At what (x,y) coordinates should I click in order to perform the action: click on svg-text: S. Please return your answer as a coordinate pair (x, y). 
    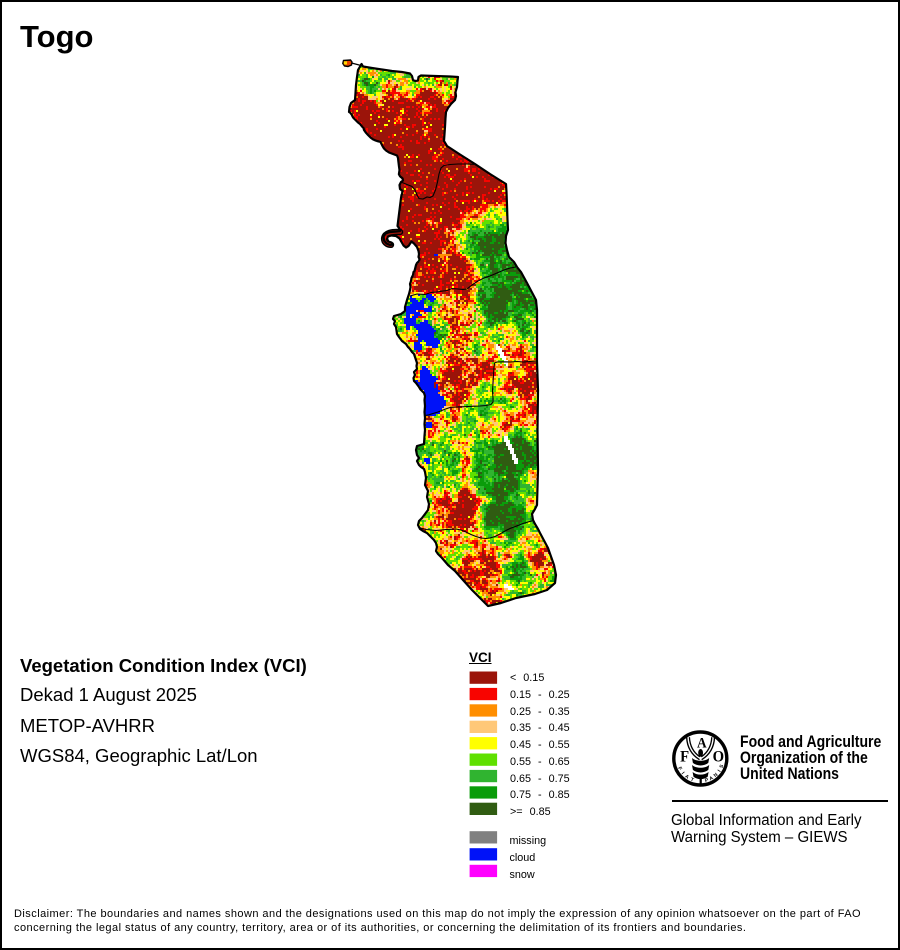
    Looking at the image, I should click on (722, 766).